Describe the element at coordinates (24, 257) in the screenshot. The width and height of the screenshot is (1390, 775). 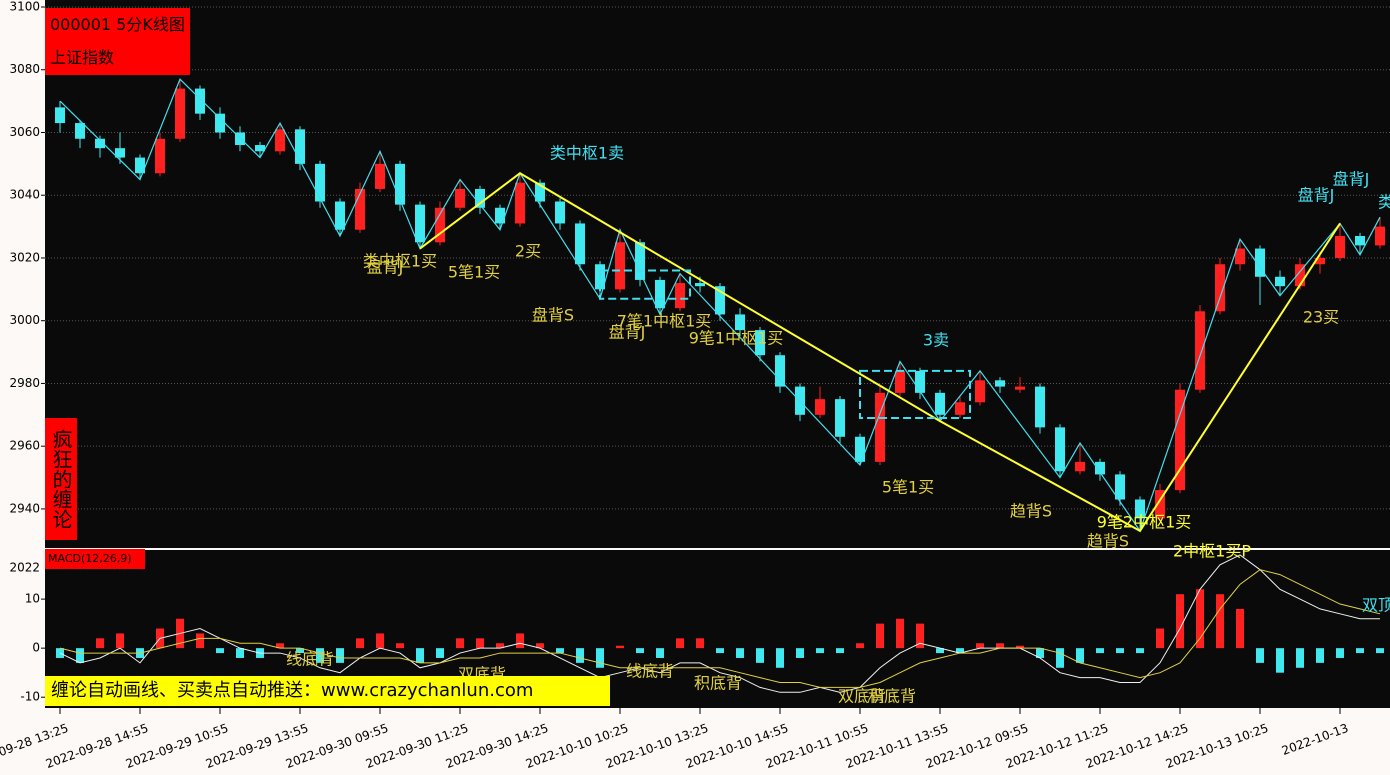
I see `y-tick-label: 3020` at that location.